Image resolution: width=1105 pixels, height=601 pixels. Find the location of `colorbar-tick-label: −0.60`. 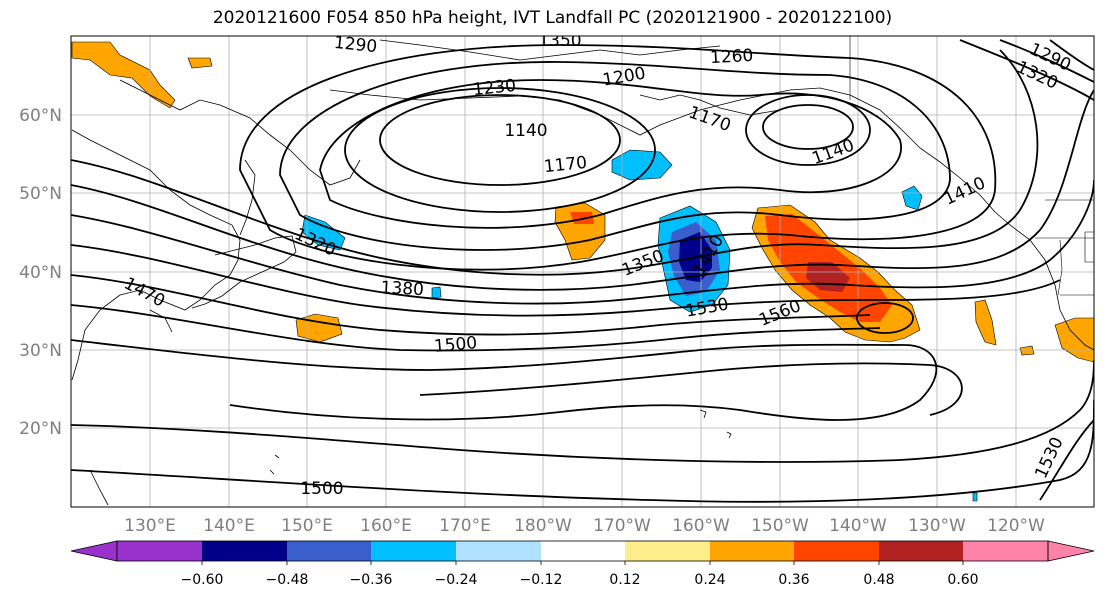

colorbar-tick-label: −0.60 is located at coordinates (202, 580).